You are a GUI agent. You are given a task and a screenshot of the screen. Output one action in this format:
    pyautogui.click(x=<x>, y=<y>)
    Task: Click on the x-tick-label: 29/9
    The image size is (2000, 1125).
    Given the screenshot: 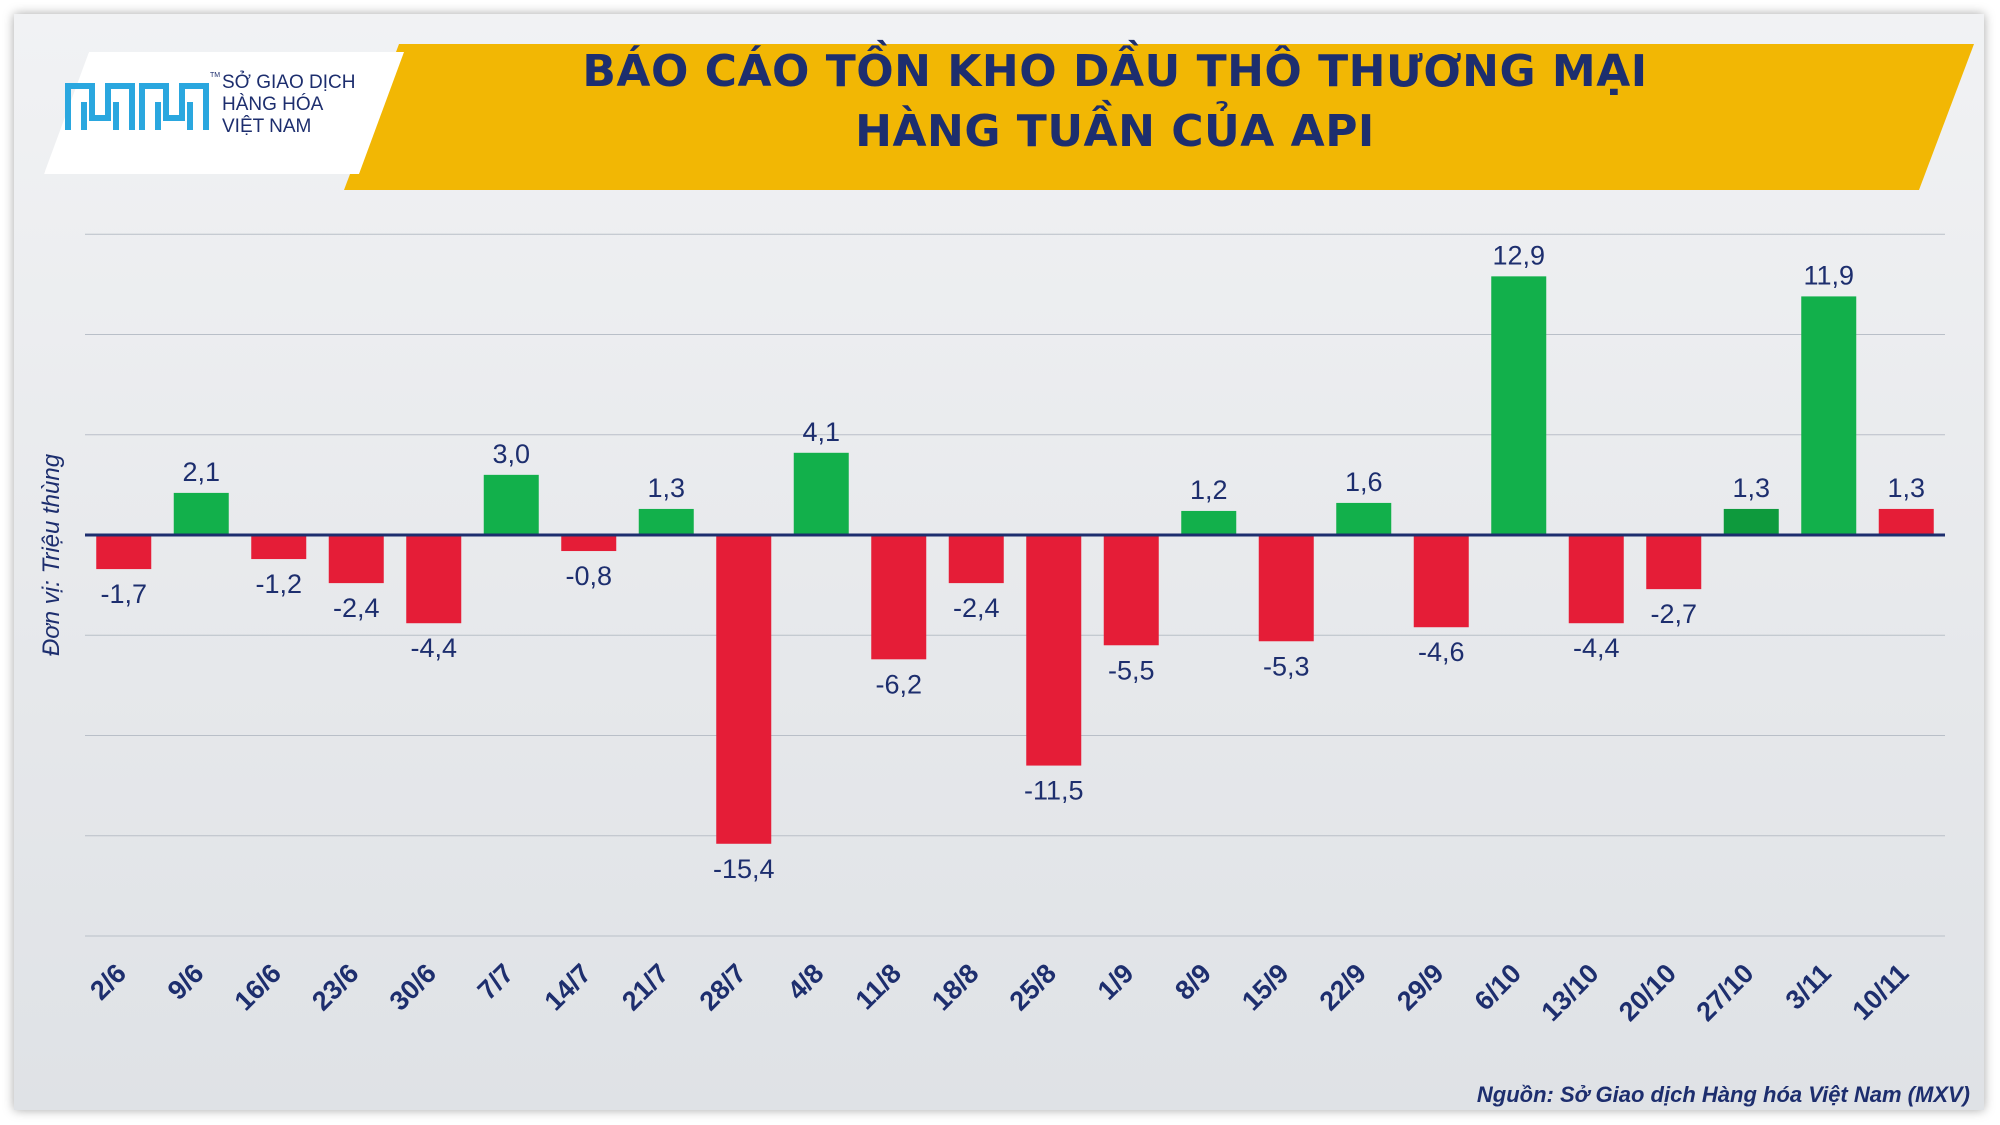 What is the action you would take?
    pyautogui.click(x=1420, y=987)
    